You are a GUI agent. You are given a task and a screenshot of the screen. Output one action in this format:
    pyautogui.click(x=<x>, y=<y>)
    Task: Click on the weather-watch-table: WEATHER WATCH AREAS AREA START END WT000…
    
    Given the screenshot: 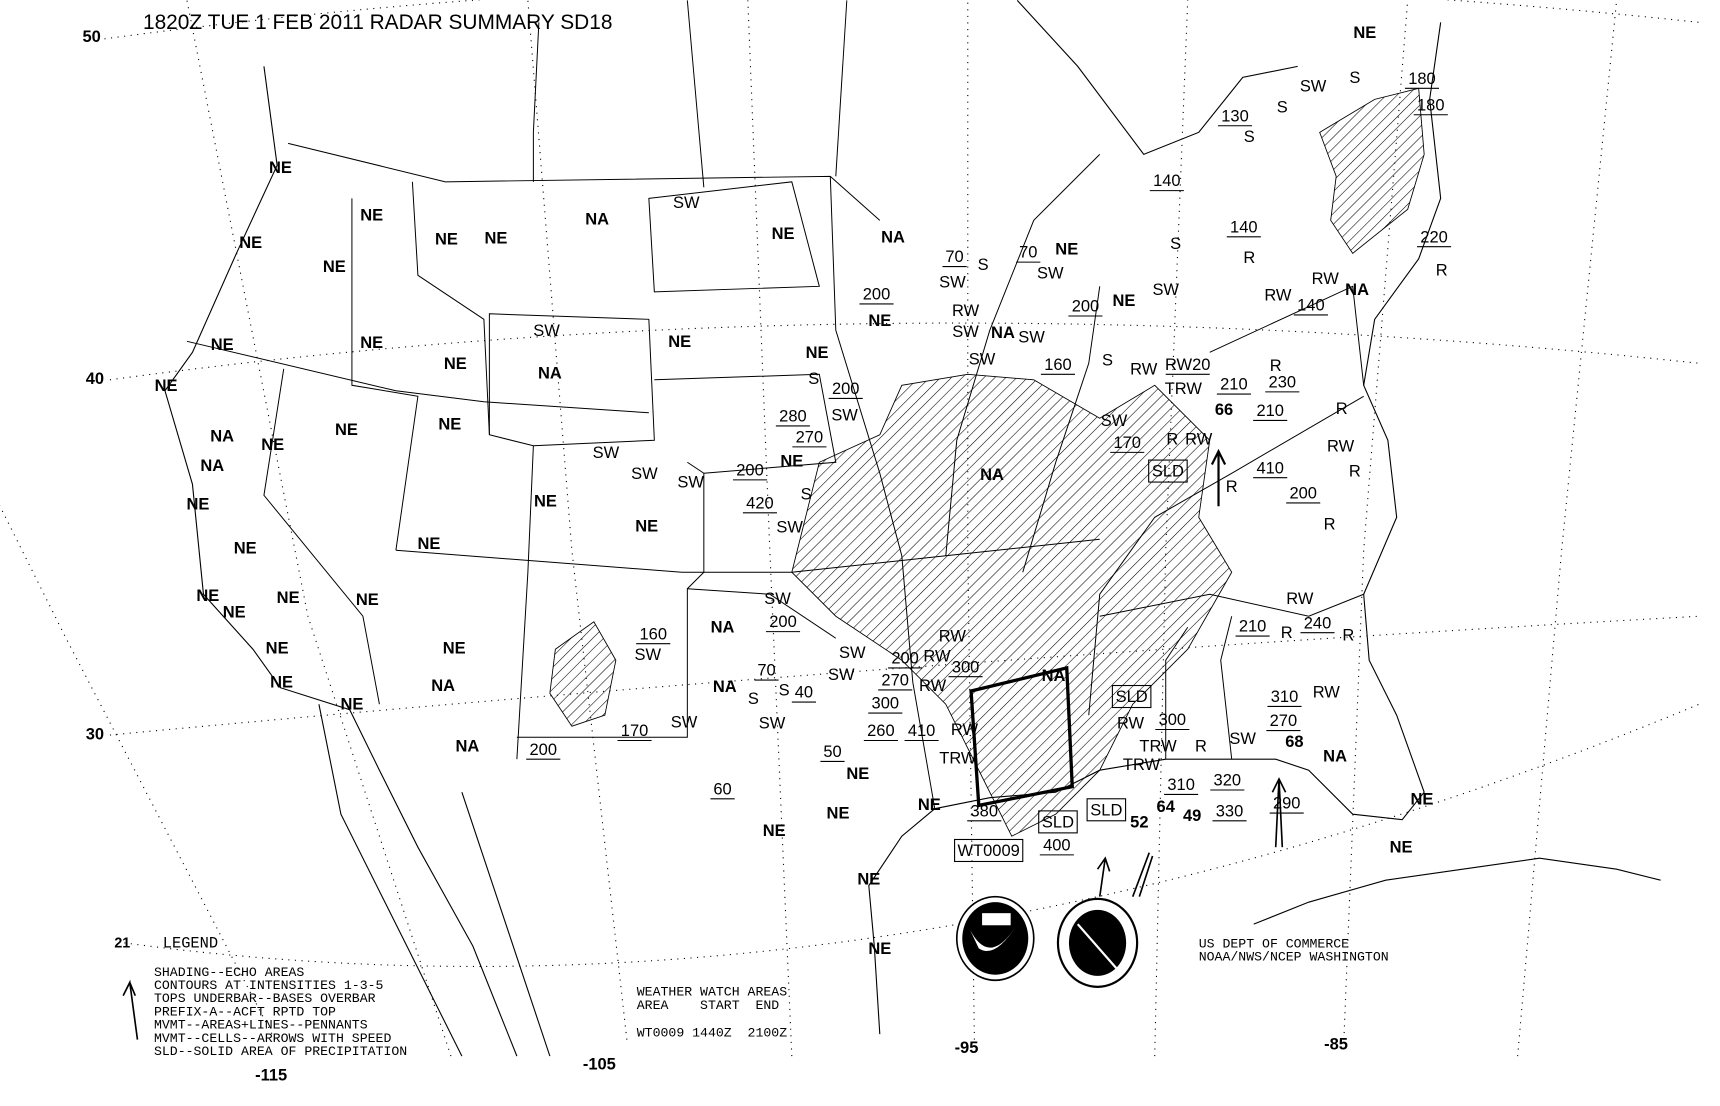 What is the action you would take?
    pyautogui.click(x=712, y=1013)
    